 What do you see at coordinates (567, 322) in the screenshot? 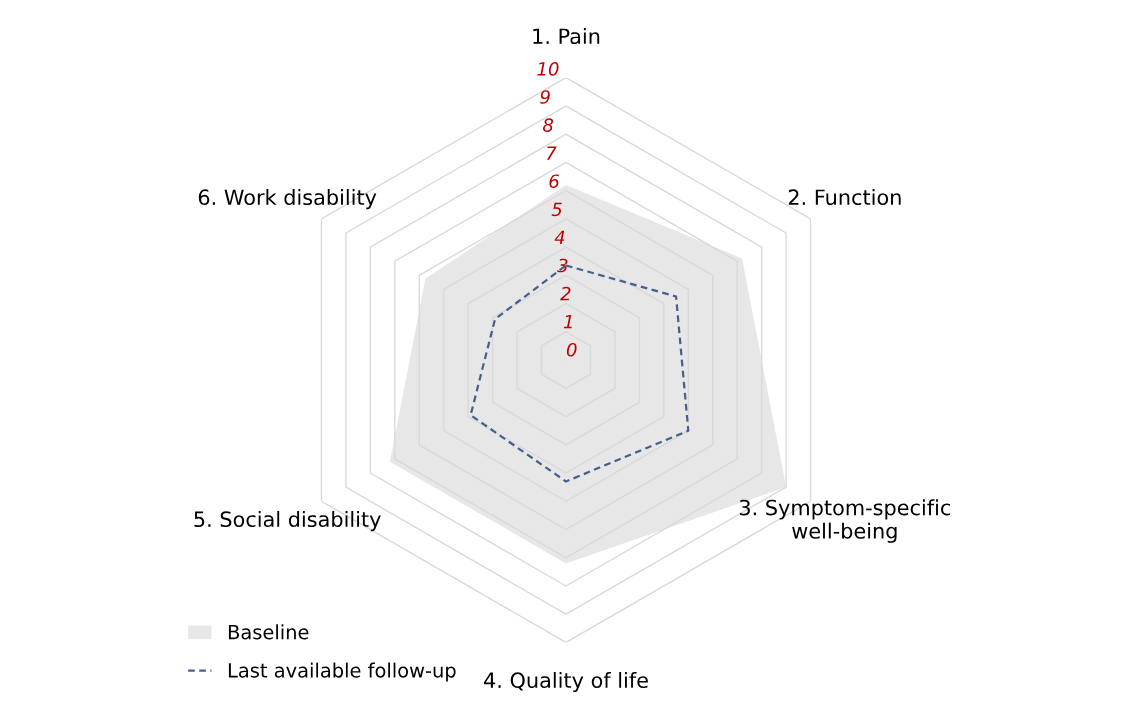
I see `y-tick-label: 1` at bounding box center [567, 322].